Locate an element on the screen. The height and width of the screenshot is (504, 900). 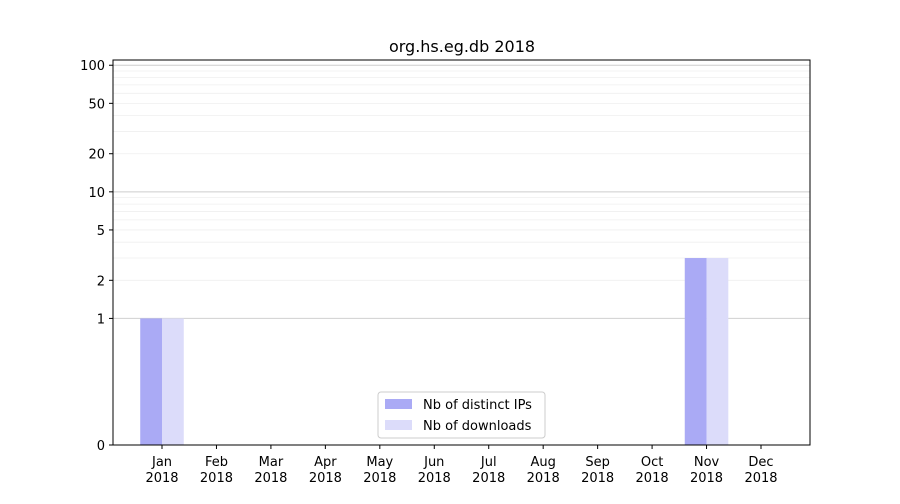
x-tick-label: Apr 2018 is located at coordinates (325, 470).